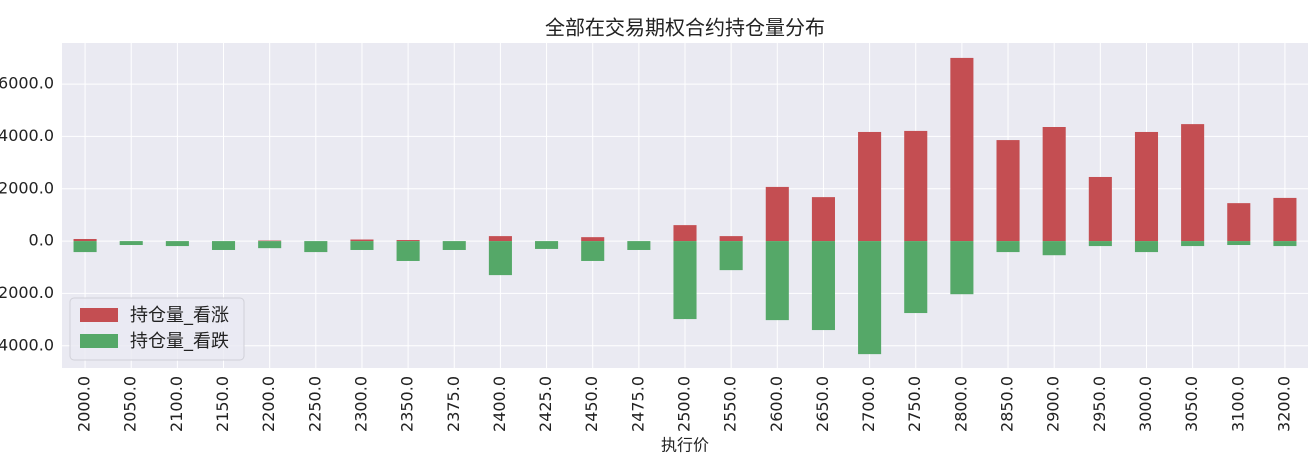 The image size is (1312, 455). I want to click on x-tick-label: 2650.0, so click(822, 404).